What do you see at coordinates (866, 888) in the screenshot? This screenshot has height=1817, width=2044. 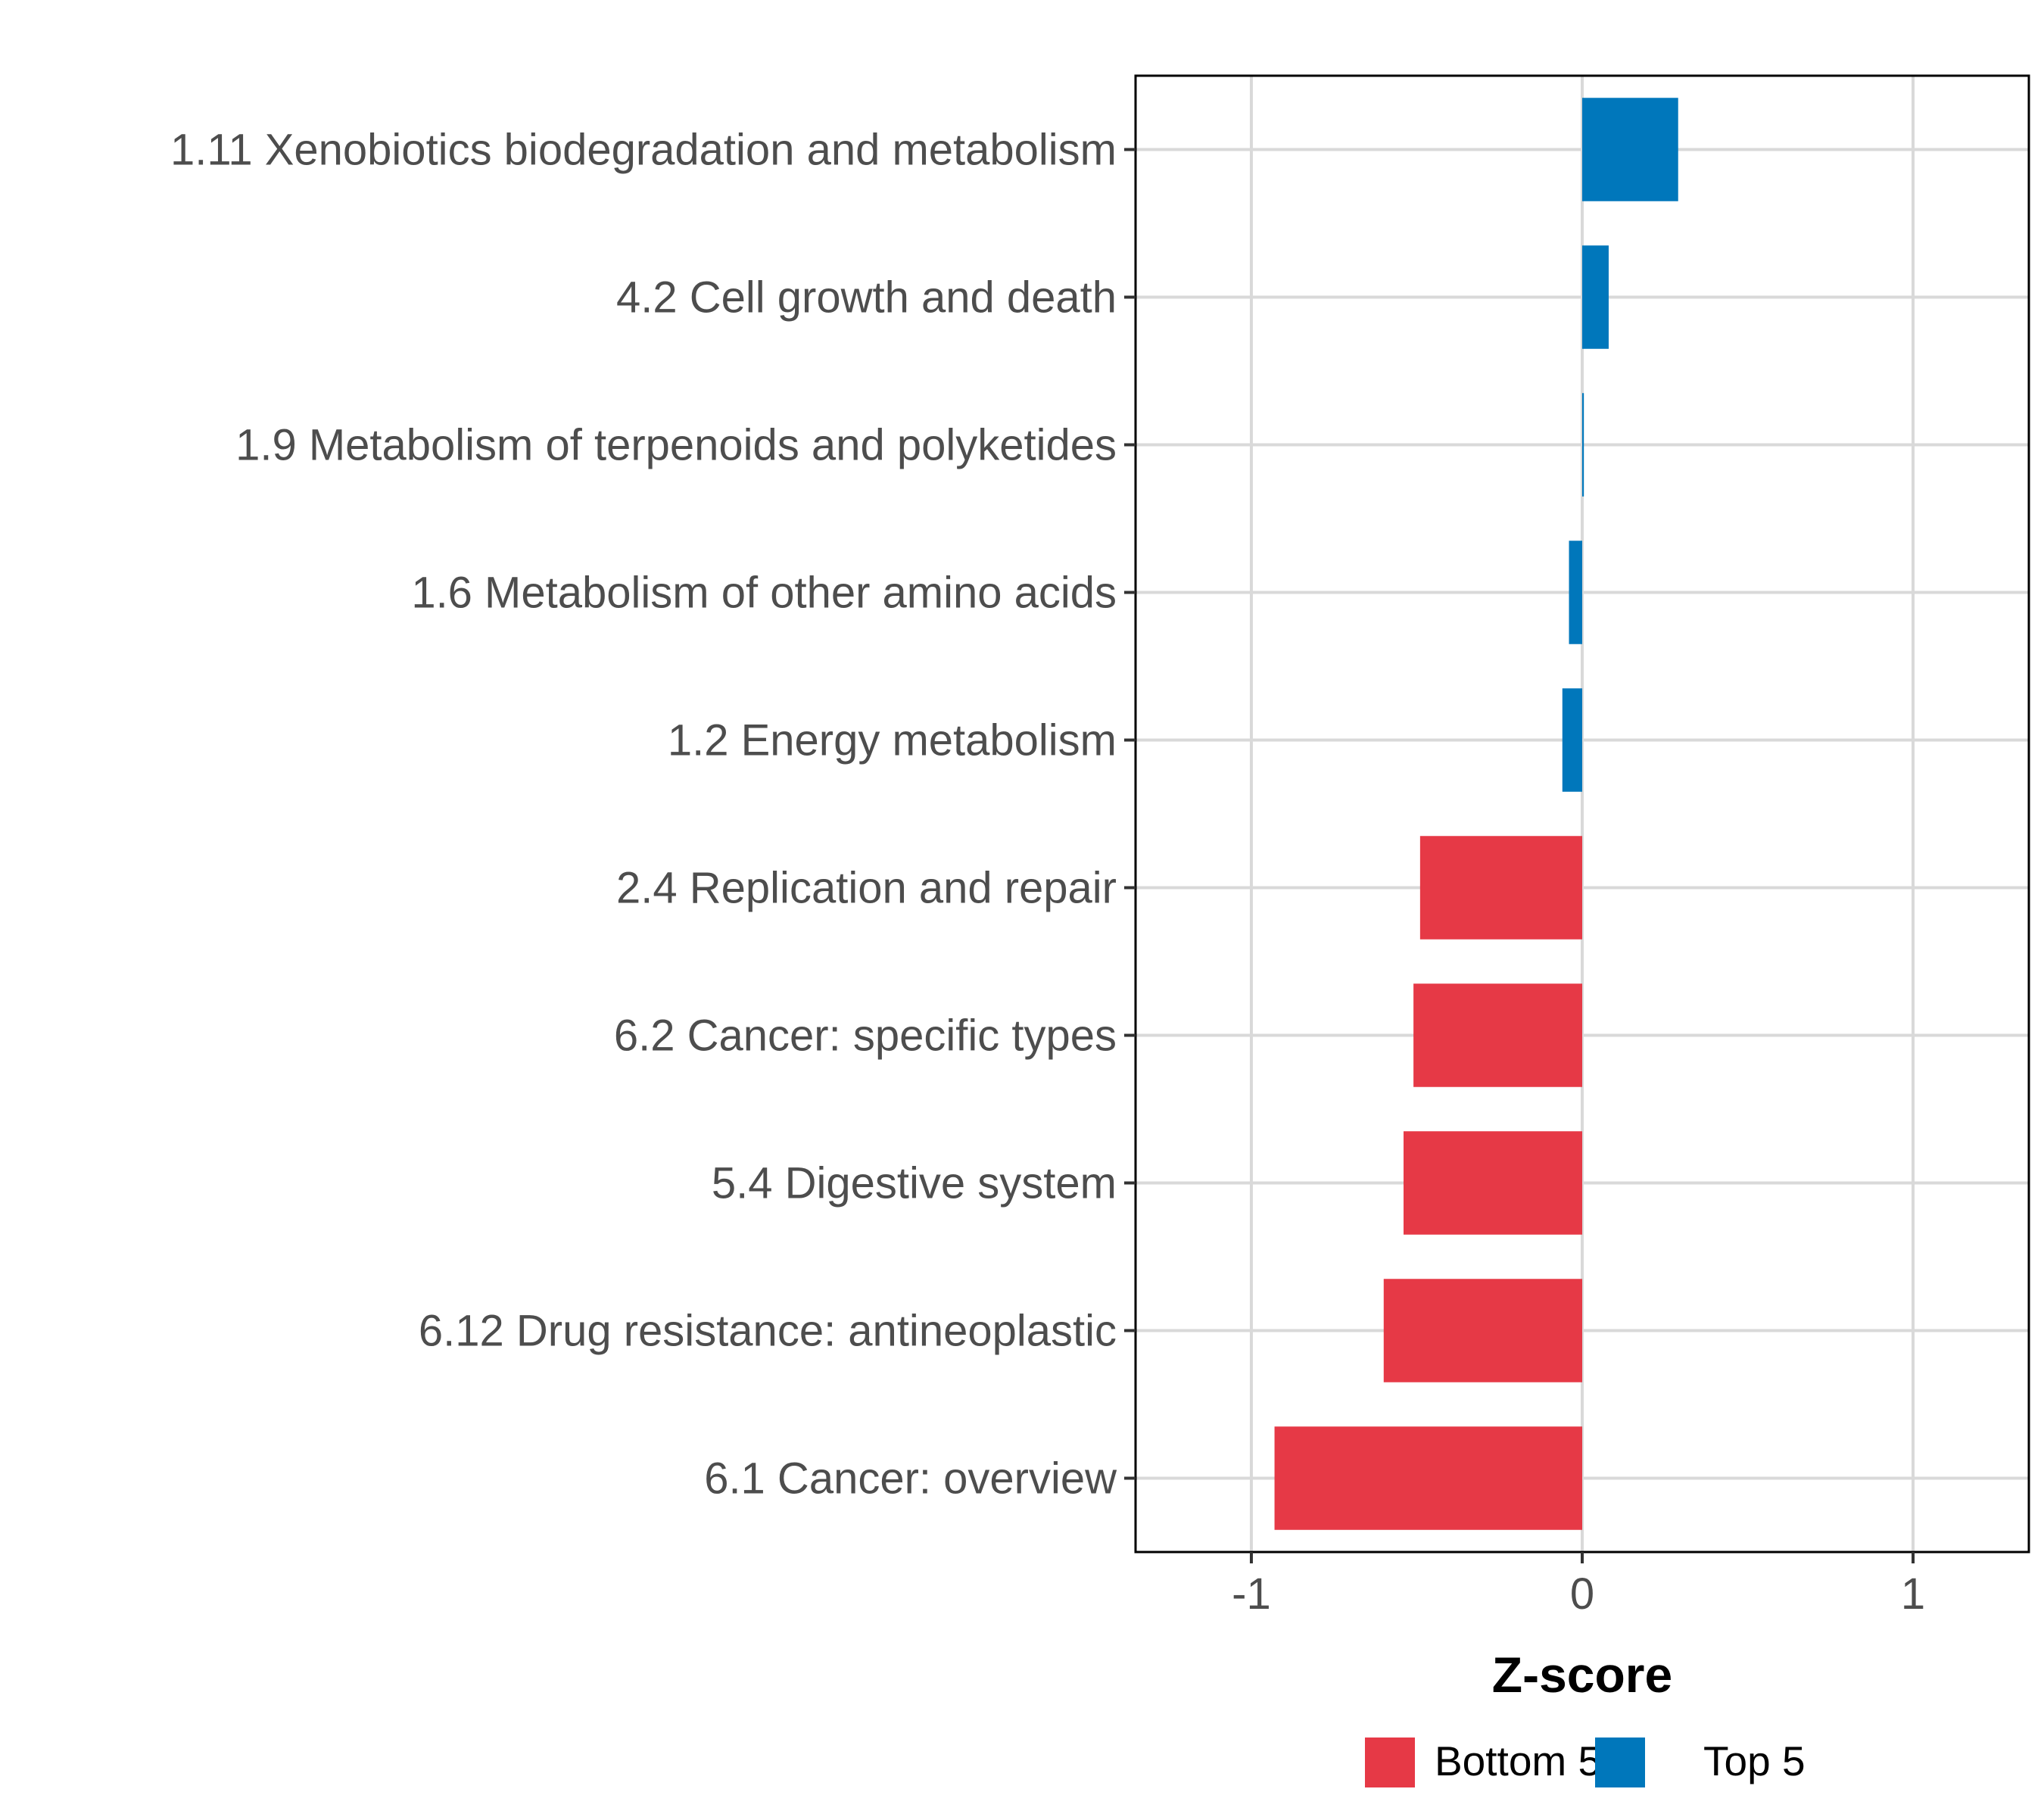 I see `y-tick-label-6: 2.4 Replication and repair` at bounding box center [866, 888].